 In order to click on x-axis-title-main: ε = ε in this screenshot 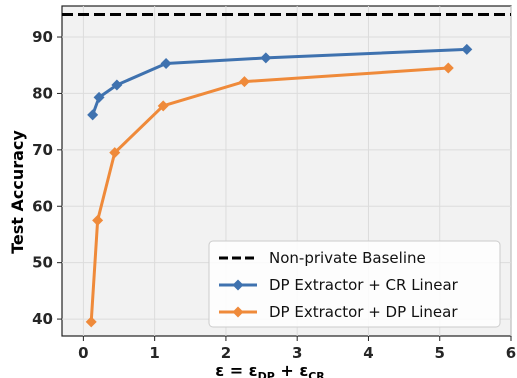, I will do `click(236, 369)`.